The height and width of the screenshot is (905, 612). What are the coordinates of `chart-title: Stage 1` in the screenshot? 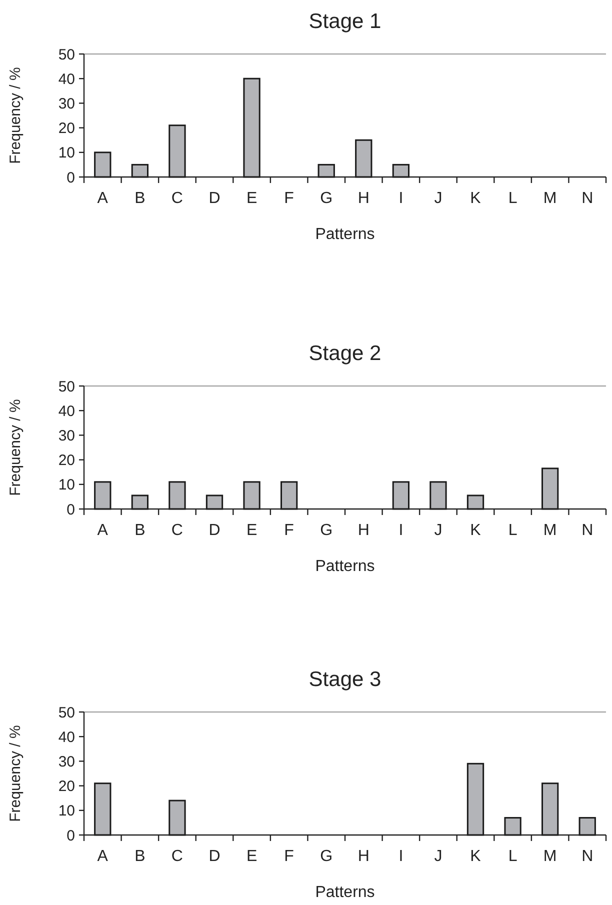 It's located at (345, 21).